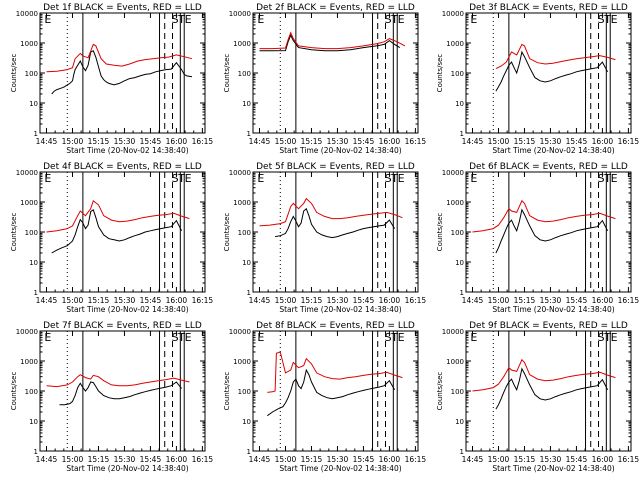 This screenshot has width=640, height=480. What do you see at coordinates (122, 167) in the screenshot?
I see `panel-title: Det 4f BLACK = Events, RED = LLD` at bounding box center [122, 167].